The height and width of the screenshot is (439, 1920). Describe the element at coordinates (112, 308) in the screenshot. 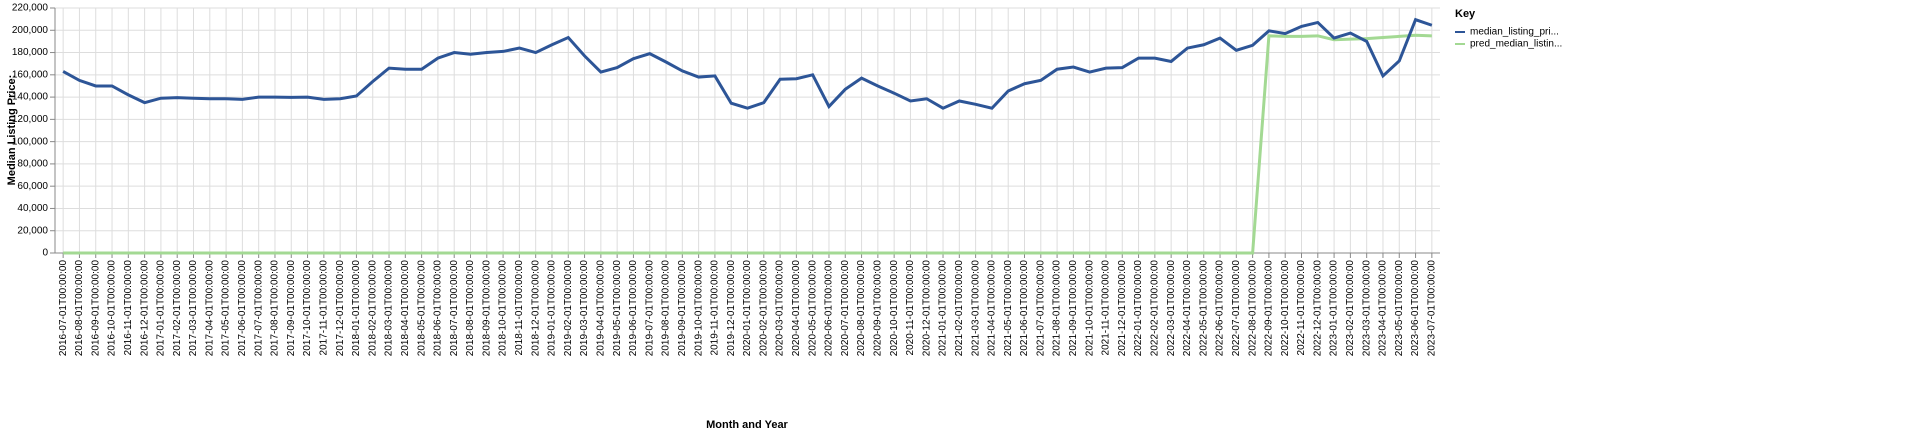

I see `x-tick-label: 2016-10-01T00:00:00` at that location.